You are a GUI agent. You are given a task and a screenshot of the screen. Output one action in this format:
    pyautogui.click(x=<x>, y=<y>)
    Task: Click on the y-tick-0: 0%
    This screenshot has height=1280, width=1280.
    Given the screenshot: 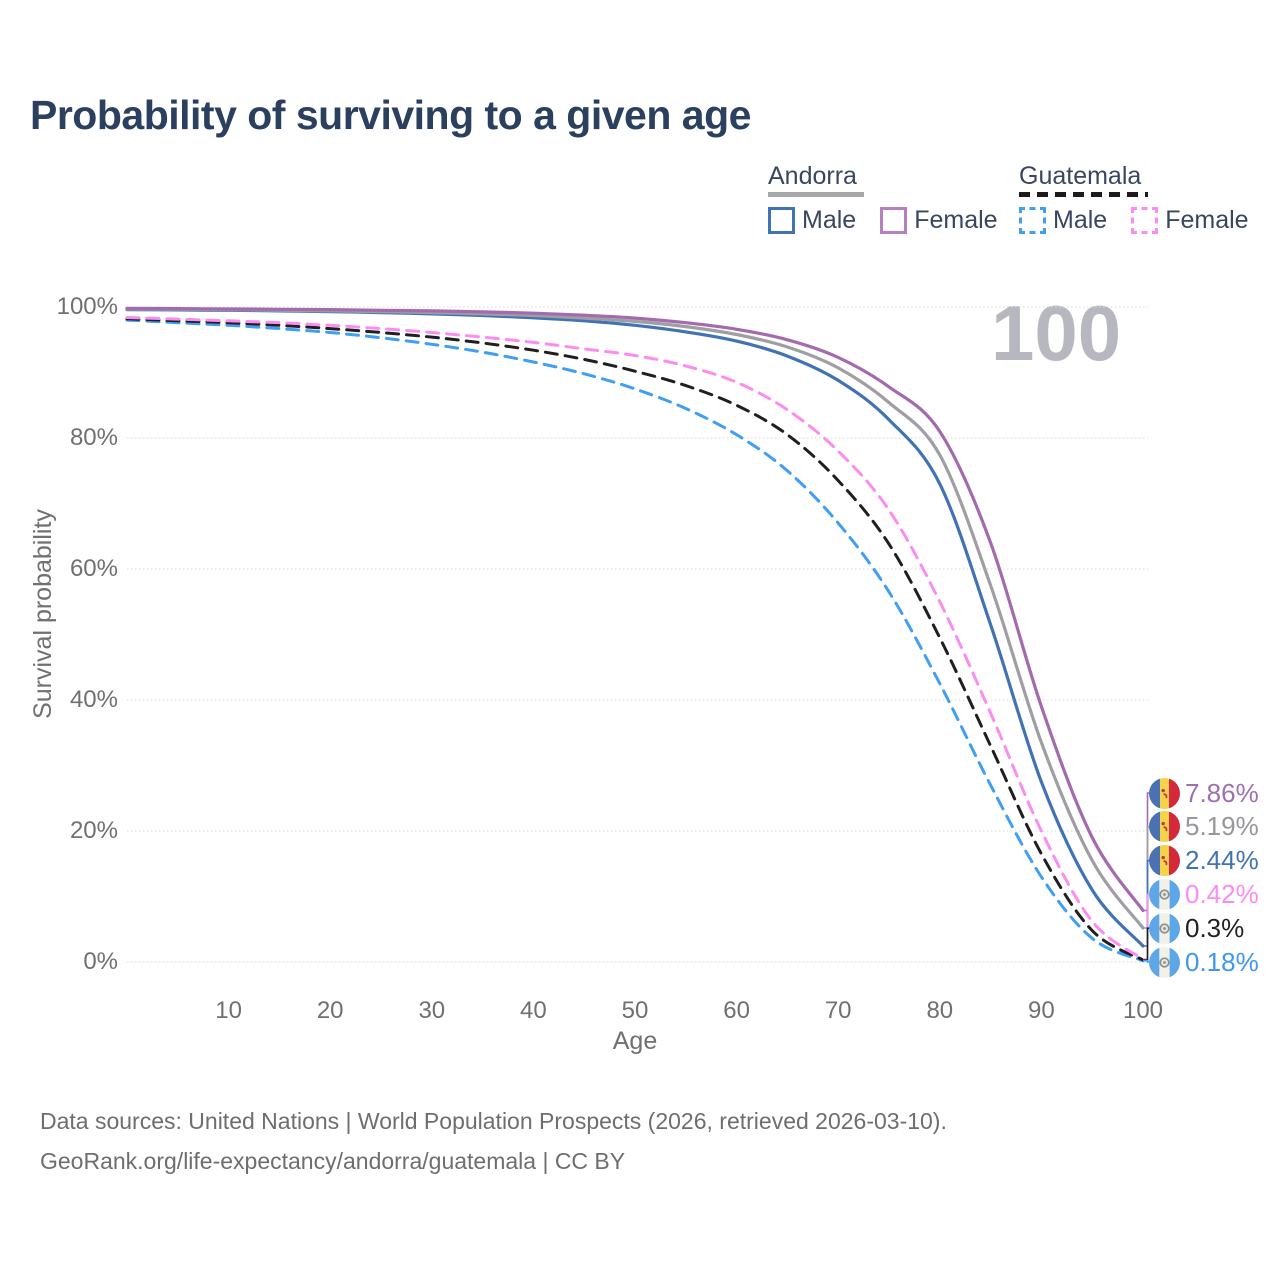 What is the action you would take?
    pyautogui.click(x=100, y=961)
    